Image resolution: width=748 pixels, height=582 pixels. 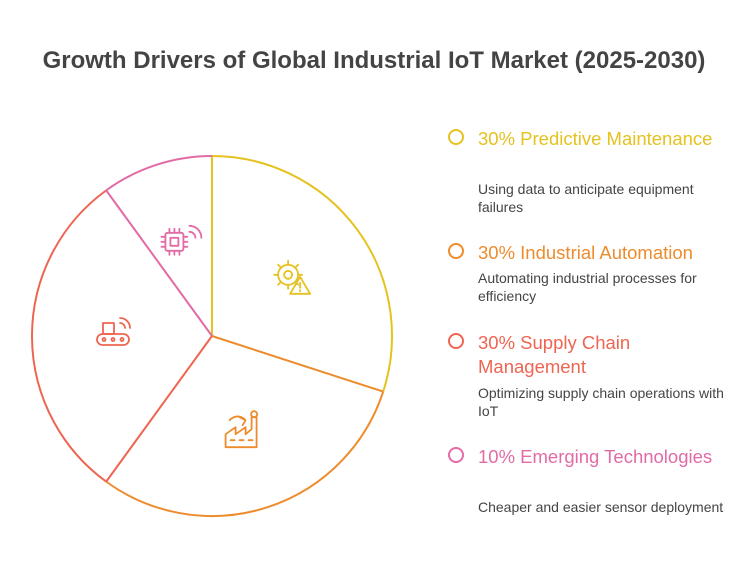 What do you see at coordinates (554, 354) in the screenshot?
I see `legend-label-supply-chain-management: 30% Supply Chain Management` at bounding box center [554, 354].